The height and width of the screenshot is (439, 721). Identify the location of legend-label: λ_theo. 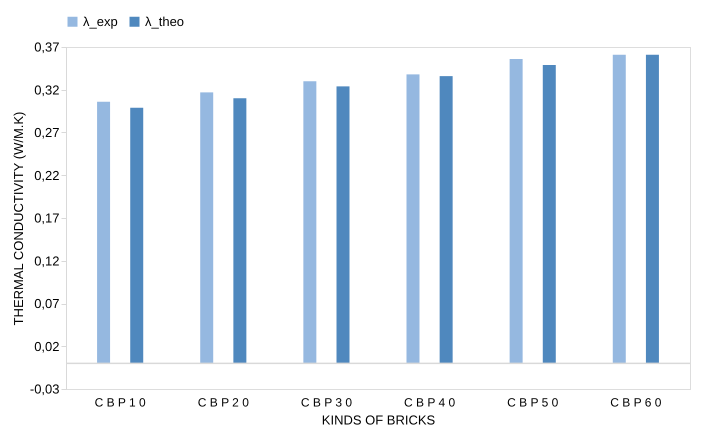
(164, 21).